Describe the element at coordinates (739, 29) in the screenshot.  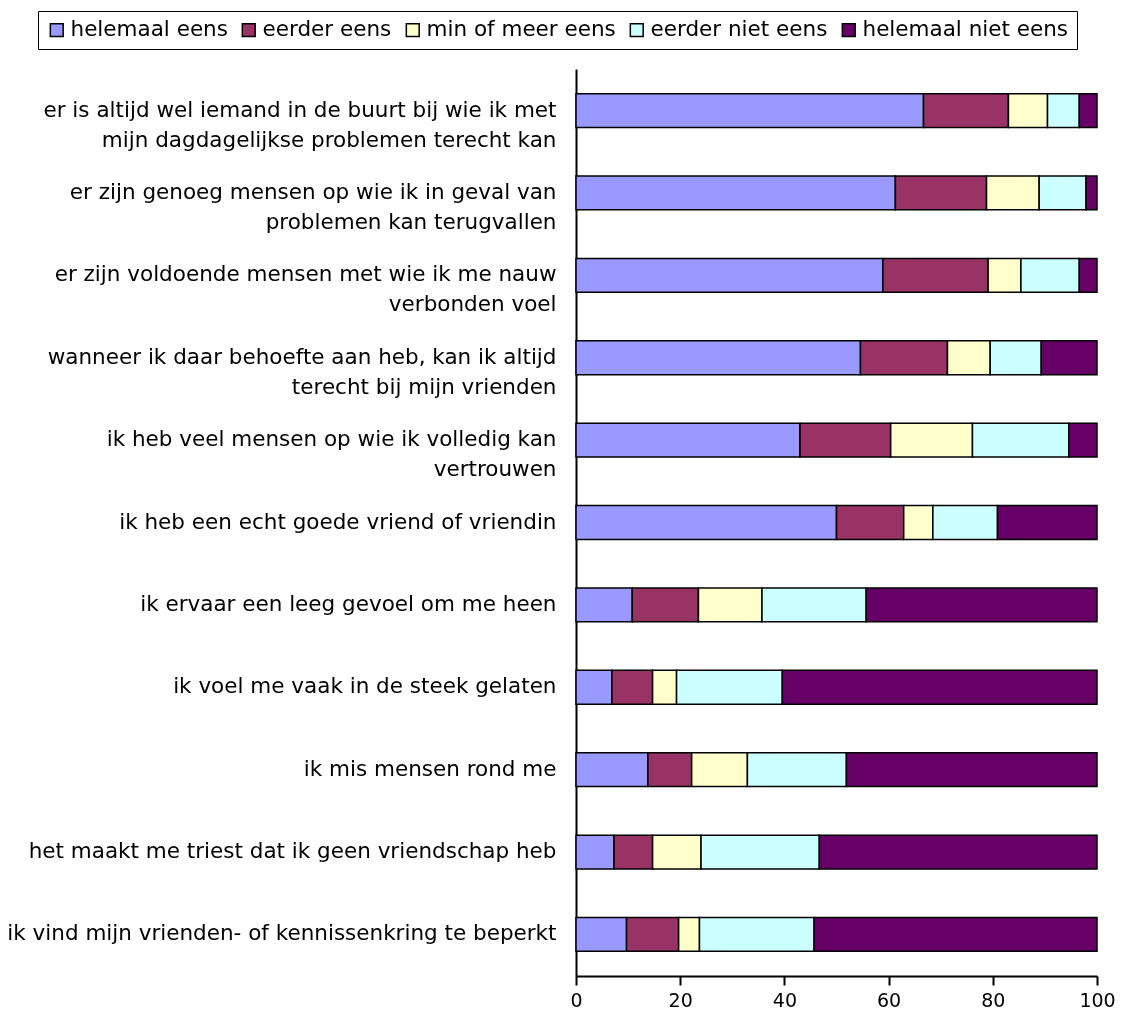
I see `legend-label: eerder niet eens` at that location.